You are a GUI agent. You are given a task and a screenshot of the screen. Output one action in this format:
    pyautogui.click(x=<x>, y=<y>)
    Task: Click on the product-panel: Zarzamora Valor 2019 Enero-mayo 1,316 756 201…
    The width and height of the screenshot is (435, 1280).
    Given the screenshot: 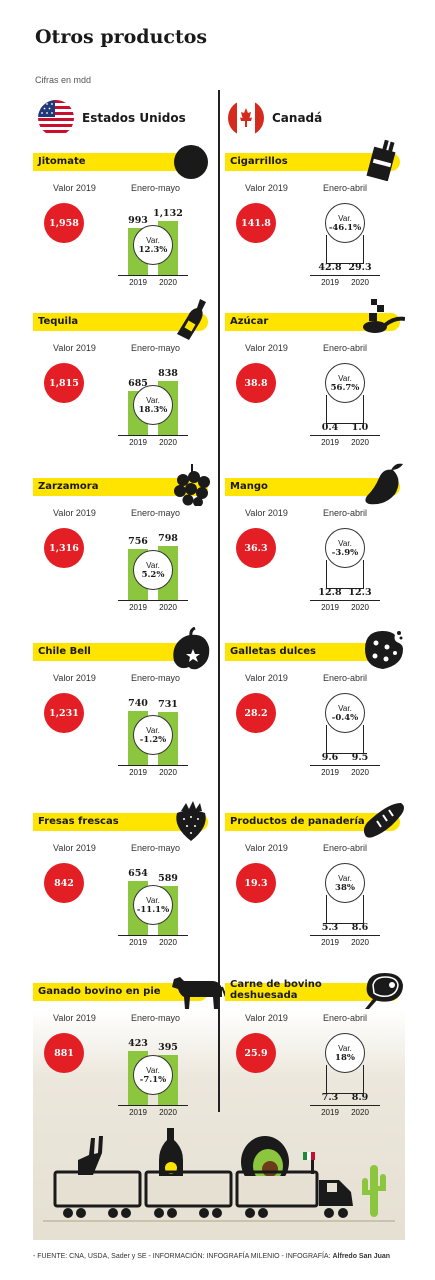 What is the action you would take?
    pyautogui.click(x=123, y=549)
    